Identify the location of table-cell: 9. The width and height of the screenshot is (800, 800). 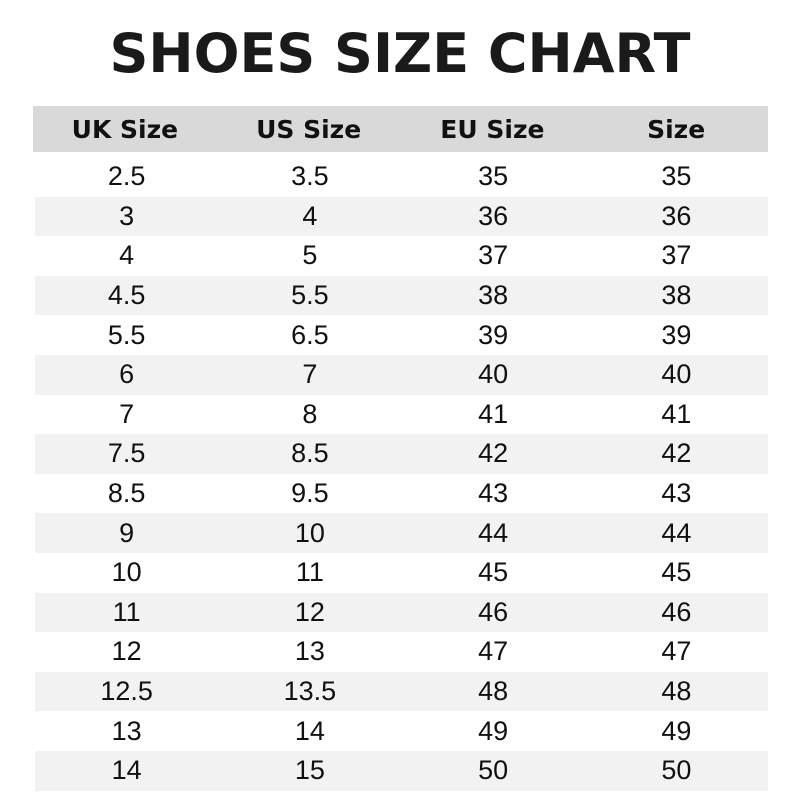
(127, 532).